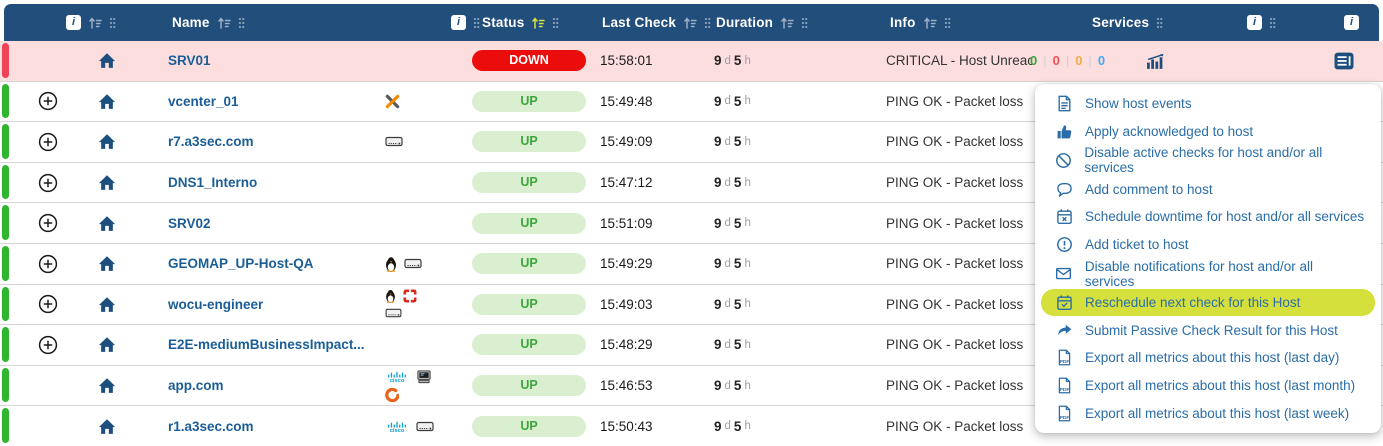 The height and width of the screenshot is (446, 1383). Describe the element at coordinates (1208, 189) in the screenshot. I see `menu-item-add-comment: Add comment to host` at that location.